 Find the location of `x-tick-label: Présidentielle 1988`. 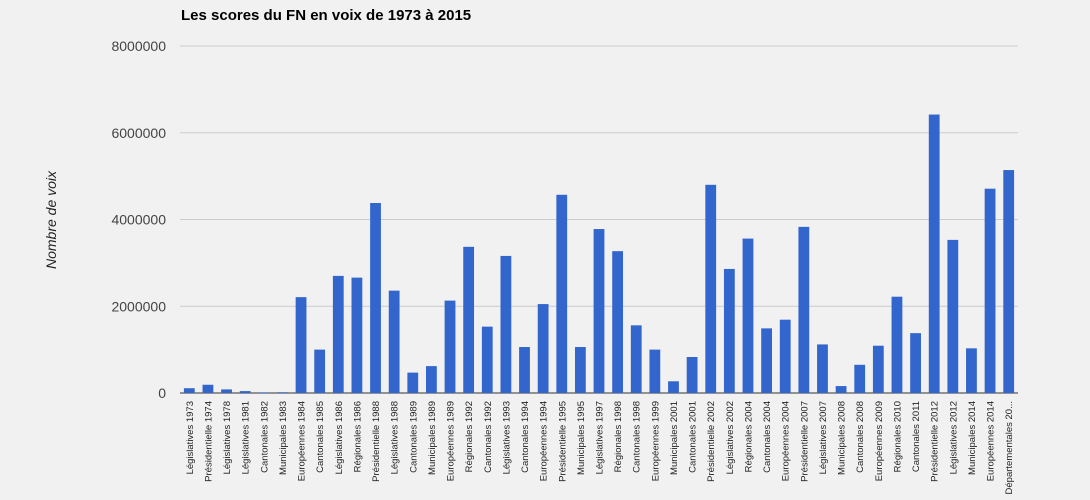

x-tick-label: Présidentielle 1988 is located at coordinates (376, 441).